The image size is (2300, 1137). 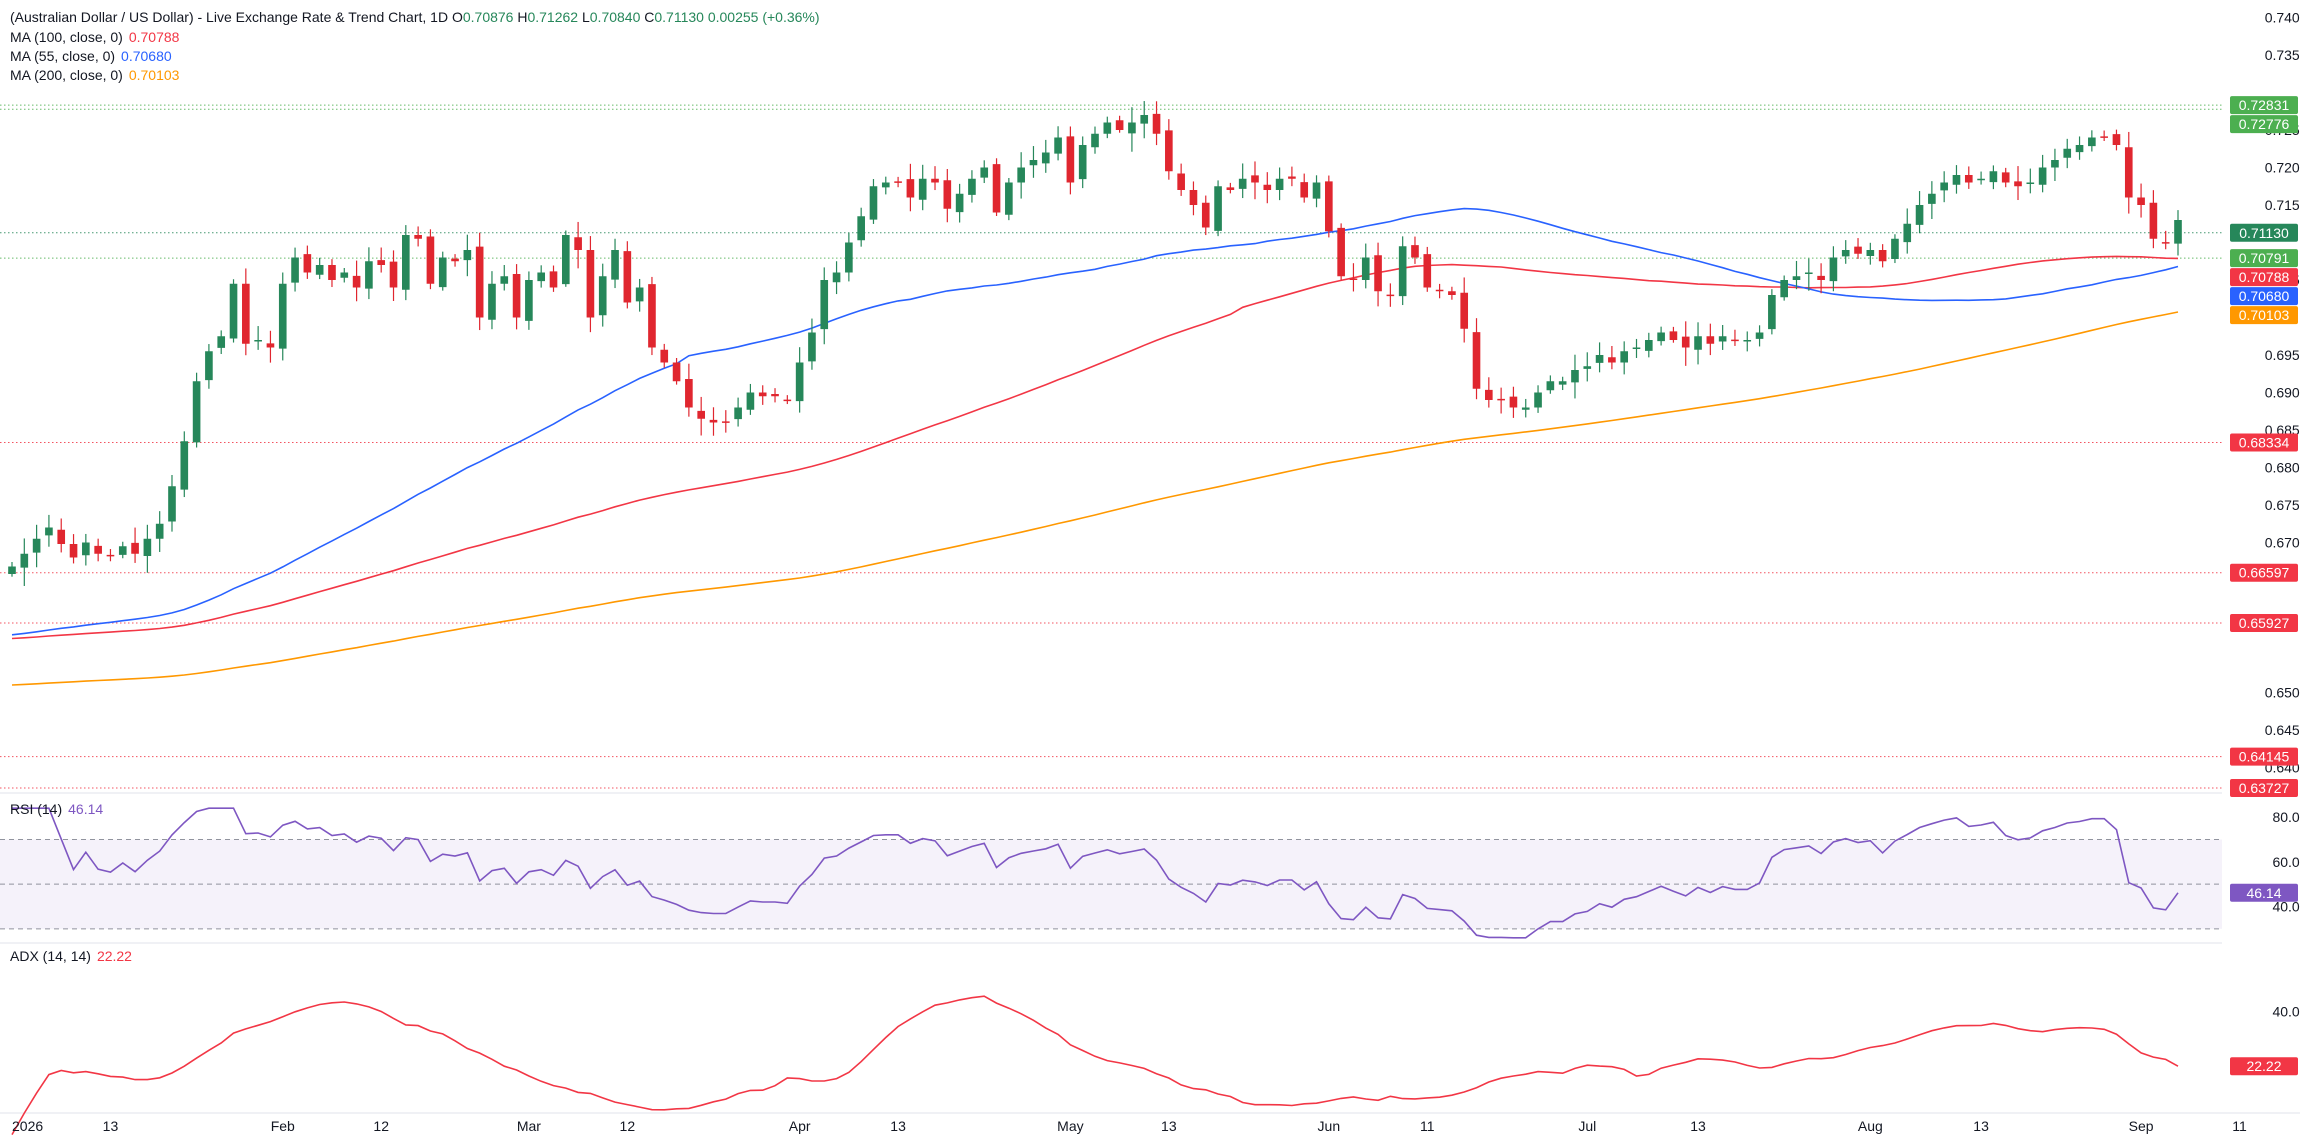 I want to click on legend-ma55: MA (55, close, 0) 0.70680, so click(x=91, y=56).